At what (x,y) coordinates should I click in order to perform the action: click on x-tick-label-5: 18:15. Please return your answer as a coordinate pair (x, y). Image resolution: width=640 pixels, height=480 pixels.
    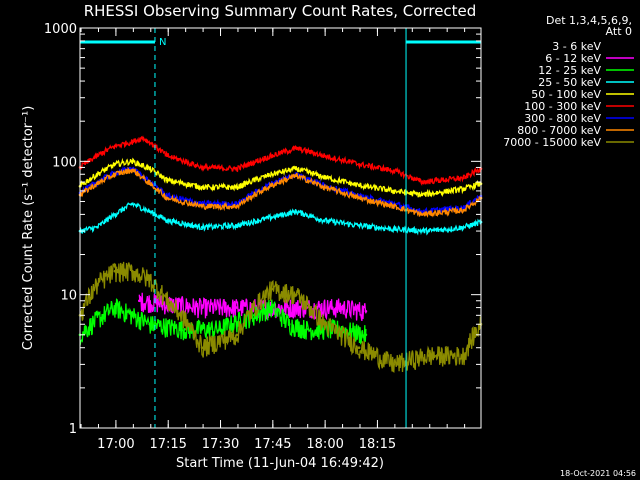
    Looking at the image, I should click on (377, 444).